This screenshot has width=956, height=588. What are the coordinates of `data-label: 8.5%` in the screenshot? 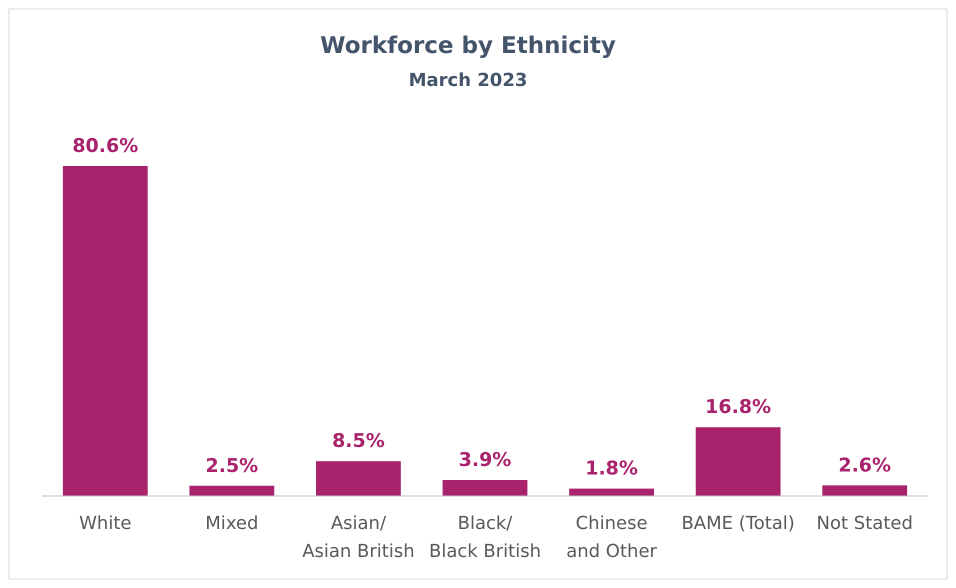 It's located at (358, 441).